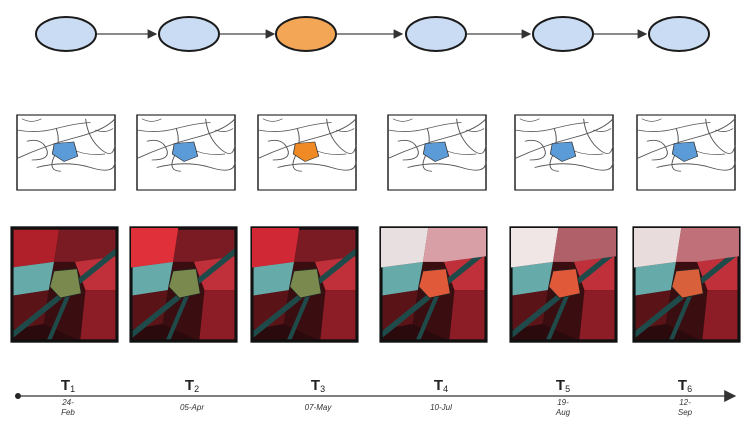  Describe the element at coordinates (441, 407) in the screenshot. I see `date-label-t4: 10-Jul` at that location.